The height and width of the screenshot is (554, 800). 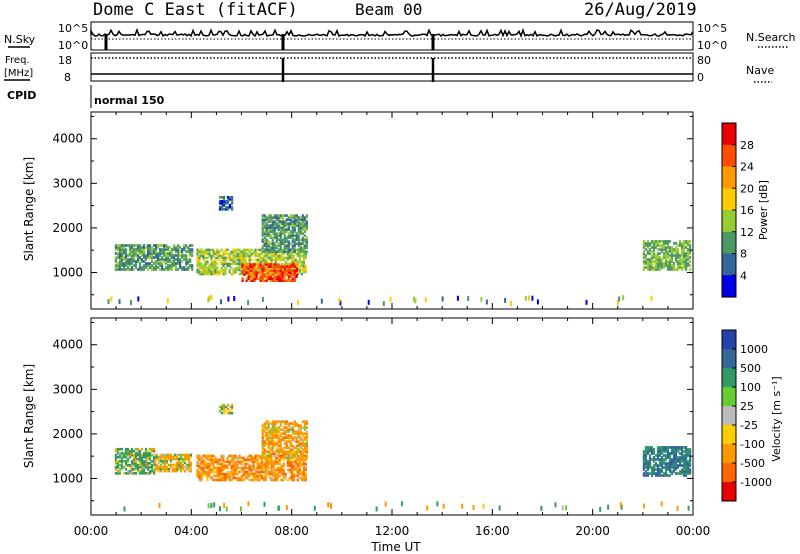 I want to click on power-colorbar-tick-label: 8, so click(x=743, y=254).